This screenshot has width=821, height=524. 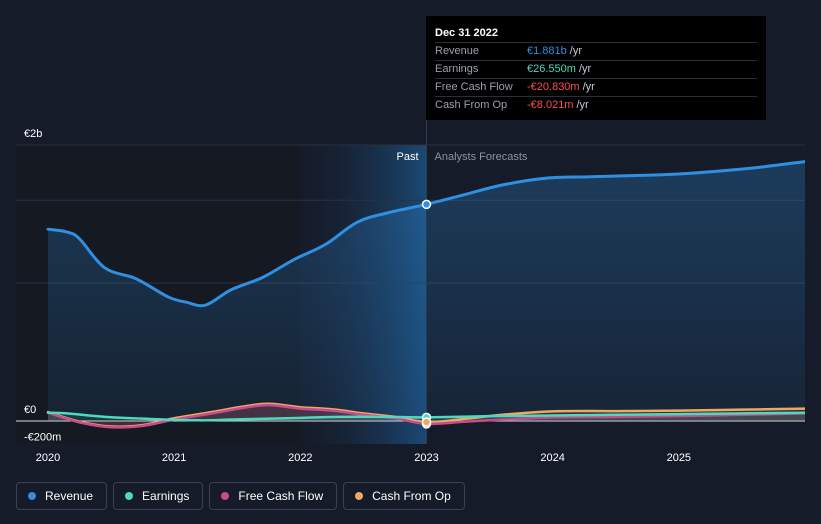 I want to click on past-label: Past, so click(x=407, y=157).